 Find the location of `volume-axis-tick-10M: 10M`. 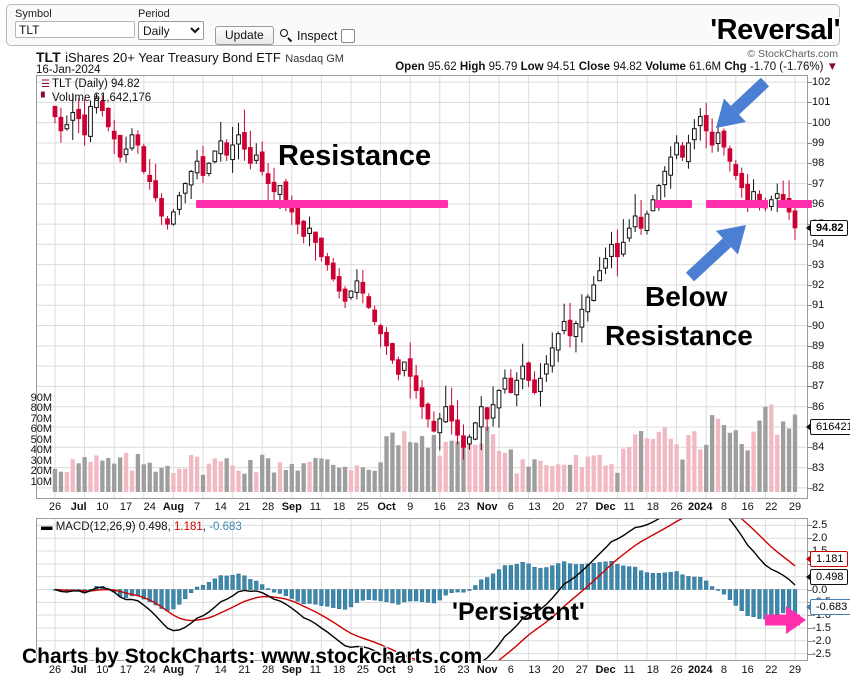

volume-axis-tick-10M: 10M is located at coordinates (41, 481).